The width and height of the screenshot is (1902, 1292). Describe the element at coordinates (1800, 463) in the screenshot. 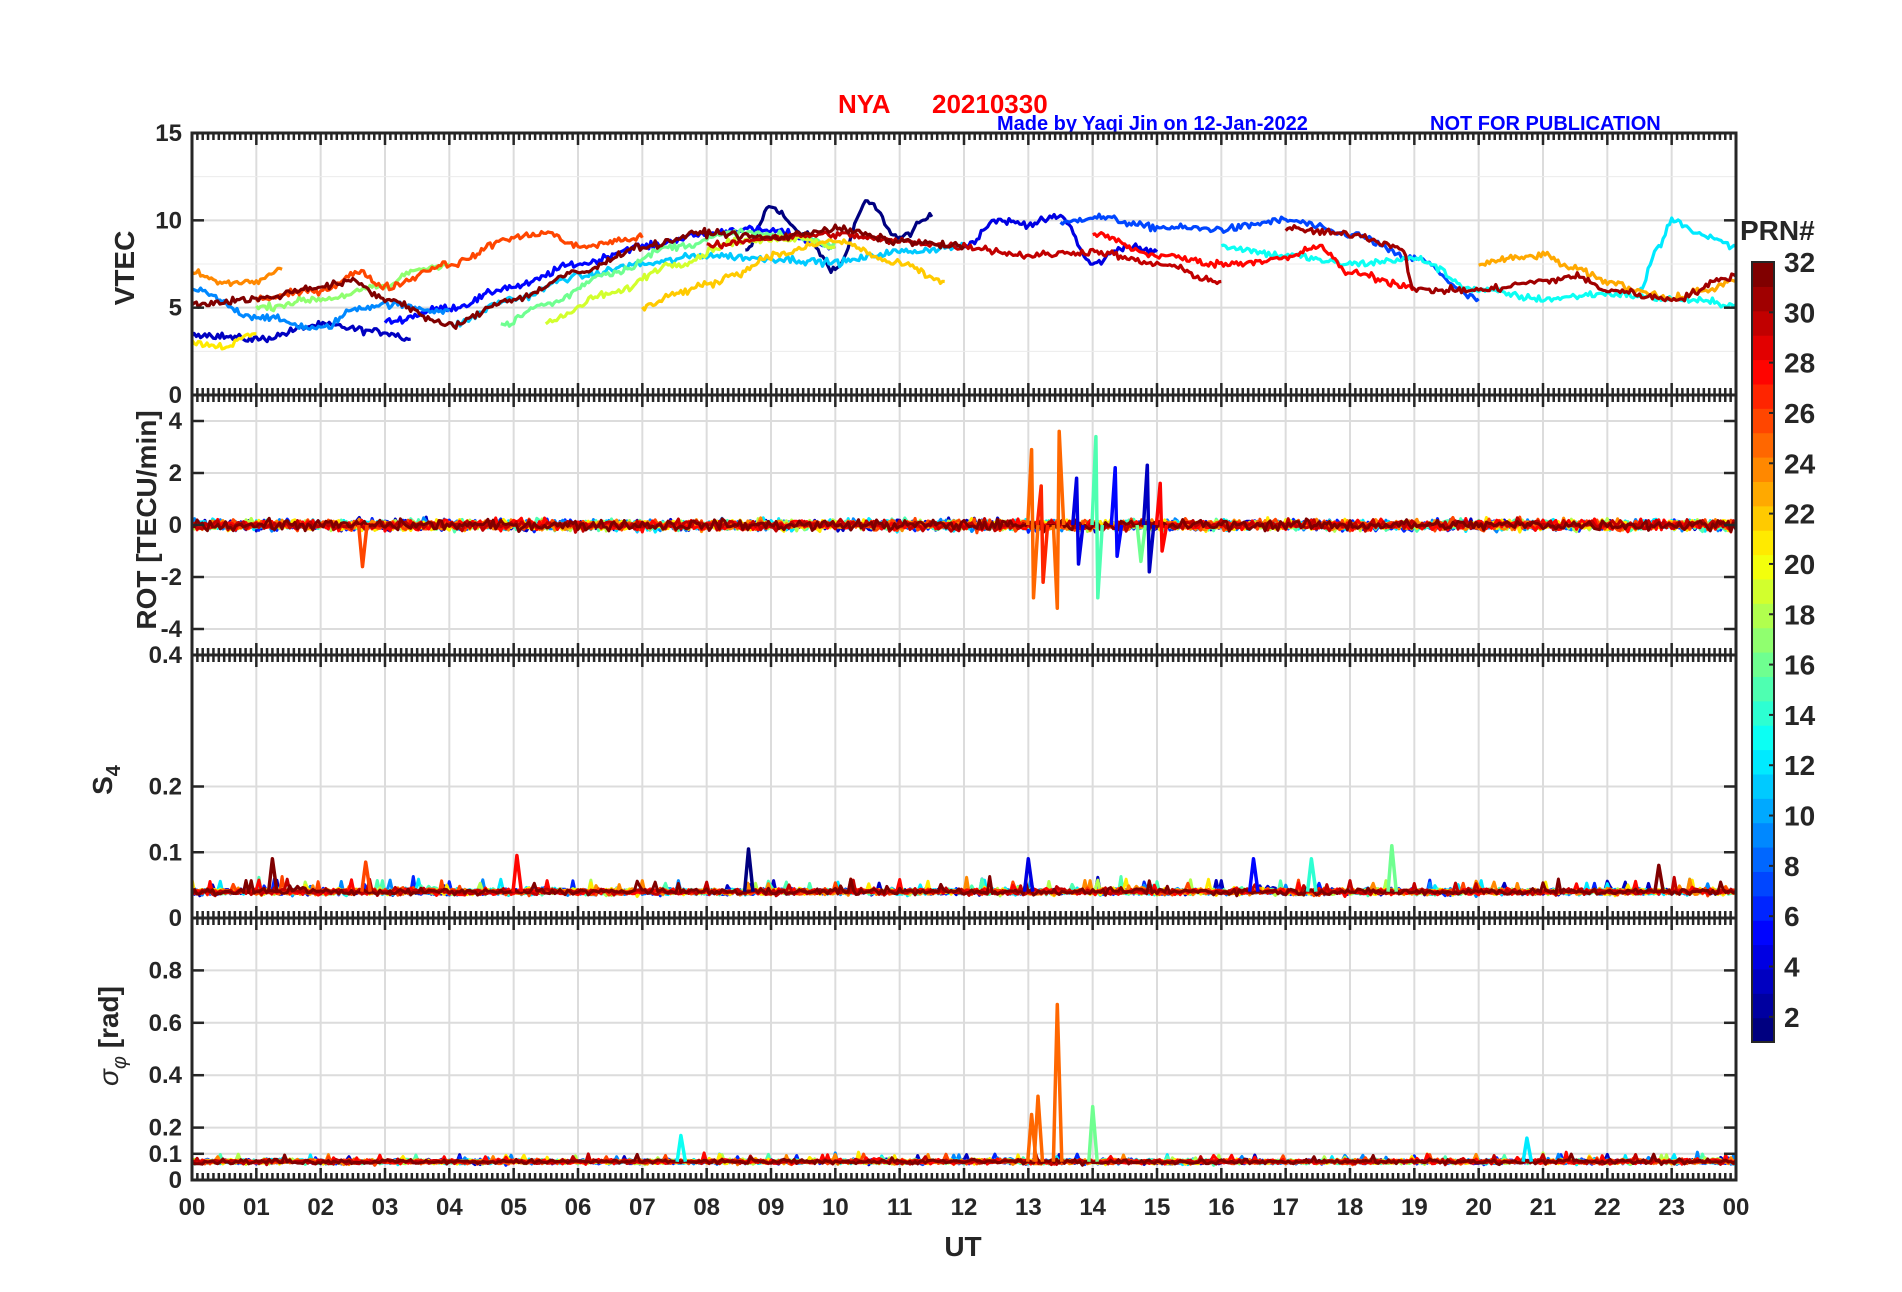

I see `colorbar-tick-label: 24` at that location.